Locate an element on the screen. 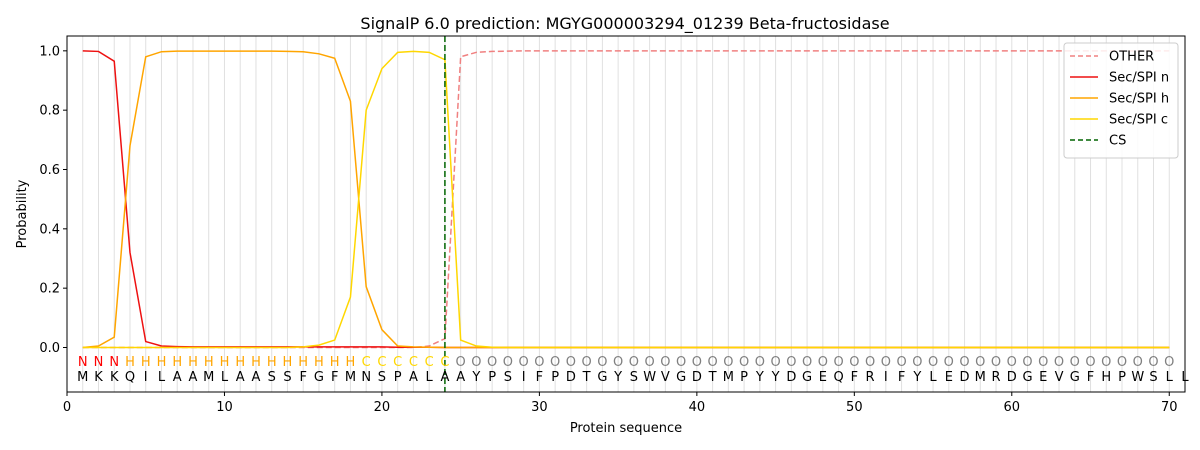 The width and height of the screenshot is (1200, 450). legend: OTHER Sec/SPI n Sec/SPI h Sec/SPI c CS is located at coordinates (1121, 100).